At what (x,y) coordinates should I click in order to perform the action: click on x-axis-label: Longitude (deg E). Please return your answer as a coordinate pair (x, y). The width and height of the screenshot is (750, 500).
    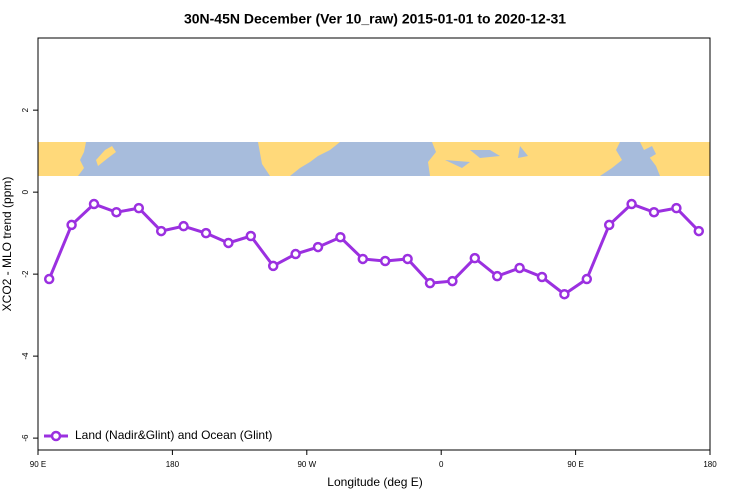
    Looking at the image, I should click on (374, 482).